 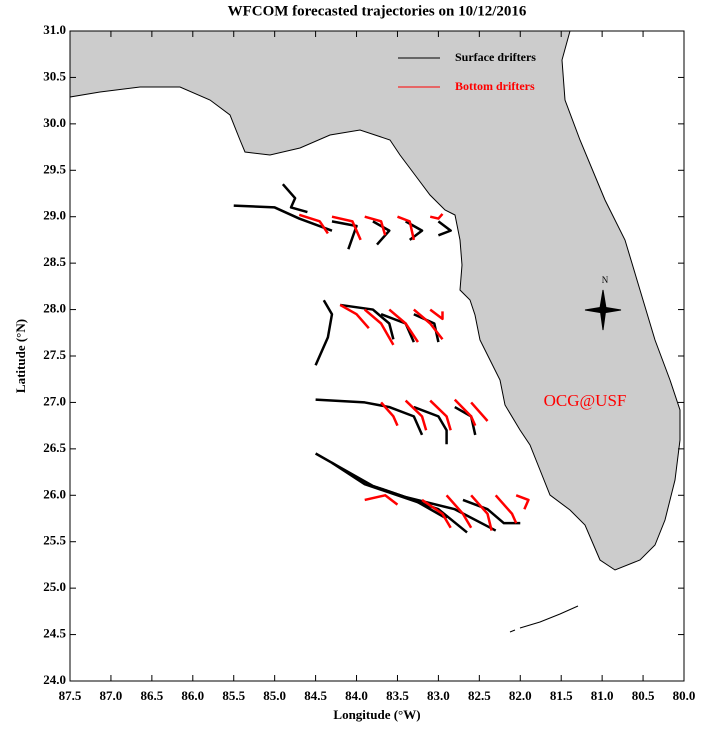 I want to click on x-tick-label: 85.5, so click(x=233, y=695).